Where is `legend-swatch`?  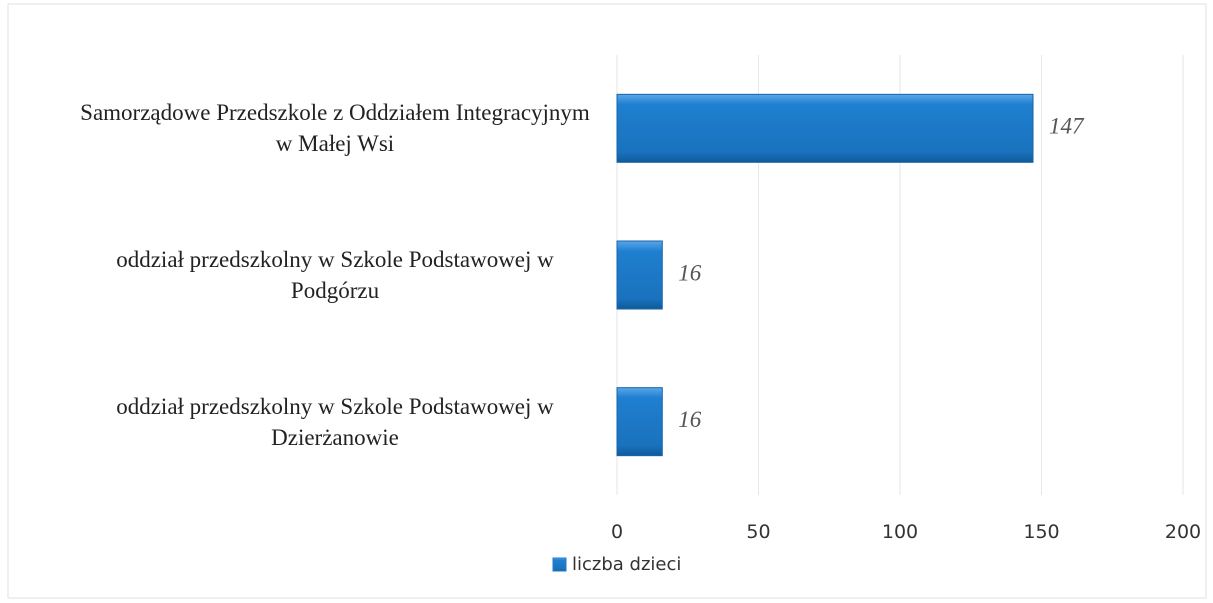
legend-swatch is located at coordinates (559, 564).